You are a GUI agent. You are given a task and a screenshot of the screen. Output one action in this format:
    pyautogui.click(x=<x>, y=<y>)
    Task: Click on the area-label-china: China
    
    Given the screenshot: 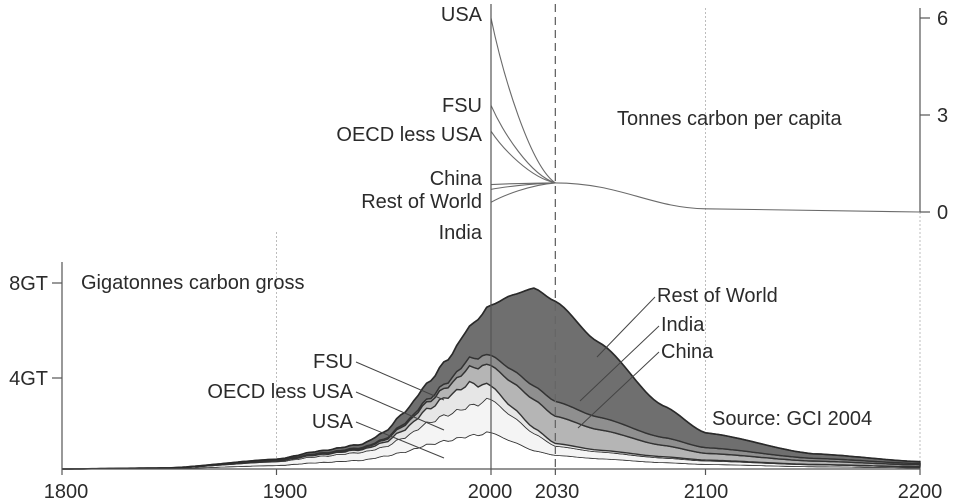 What is the action you would take?
    pyautogui.click(x=687, y=352)
    